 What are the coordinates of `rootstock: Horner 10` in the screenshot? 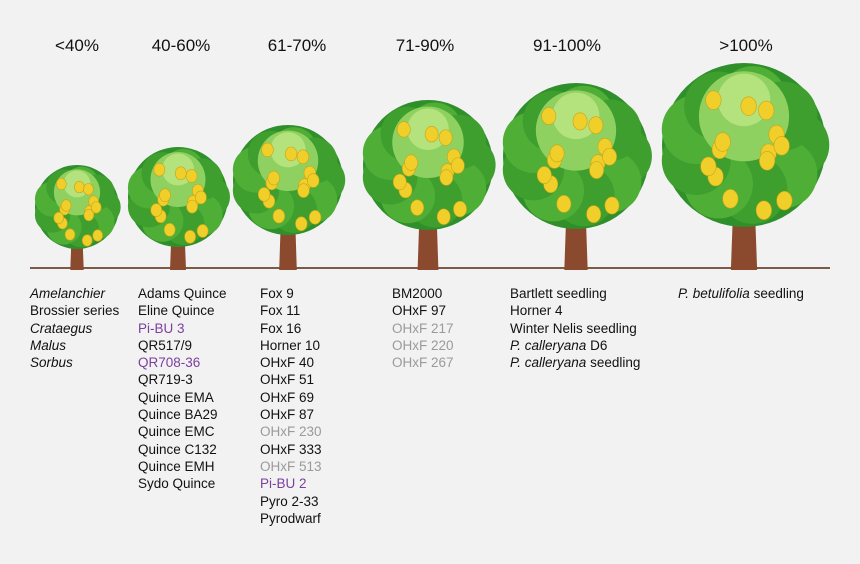 It's located at (290, 345).